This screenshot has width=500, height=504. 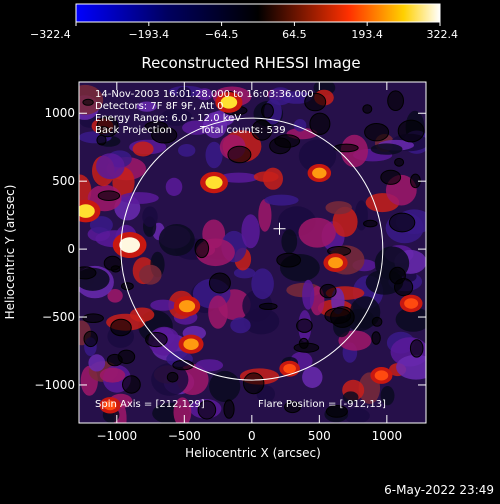 What do you see at coordinates (222, 34) in the screenshot?
I see `colorbar-tick-label: −64.5` at bounding box center [222, 34].